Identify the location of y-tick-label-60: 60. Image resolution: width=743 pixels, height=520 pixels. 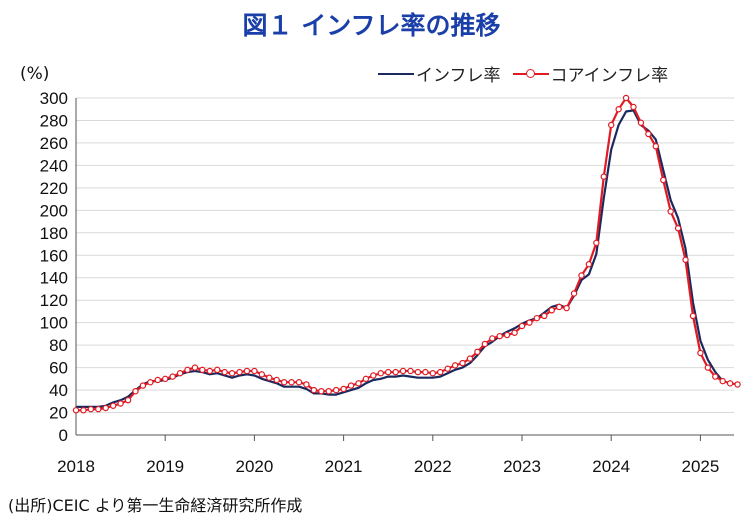
(58, 368).